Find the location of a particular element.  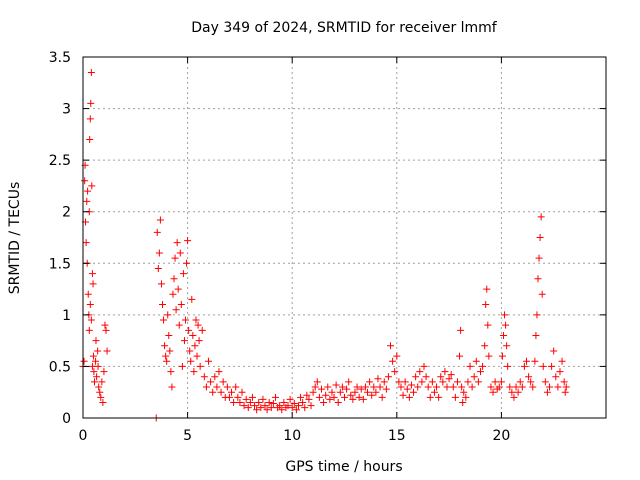

x-tick-label: 5 is located at coordinates (187, 436).